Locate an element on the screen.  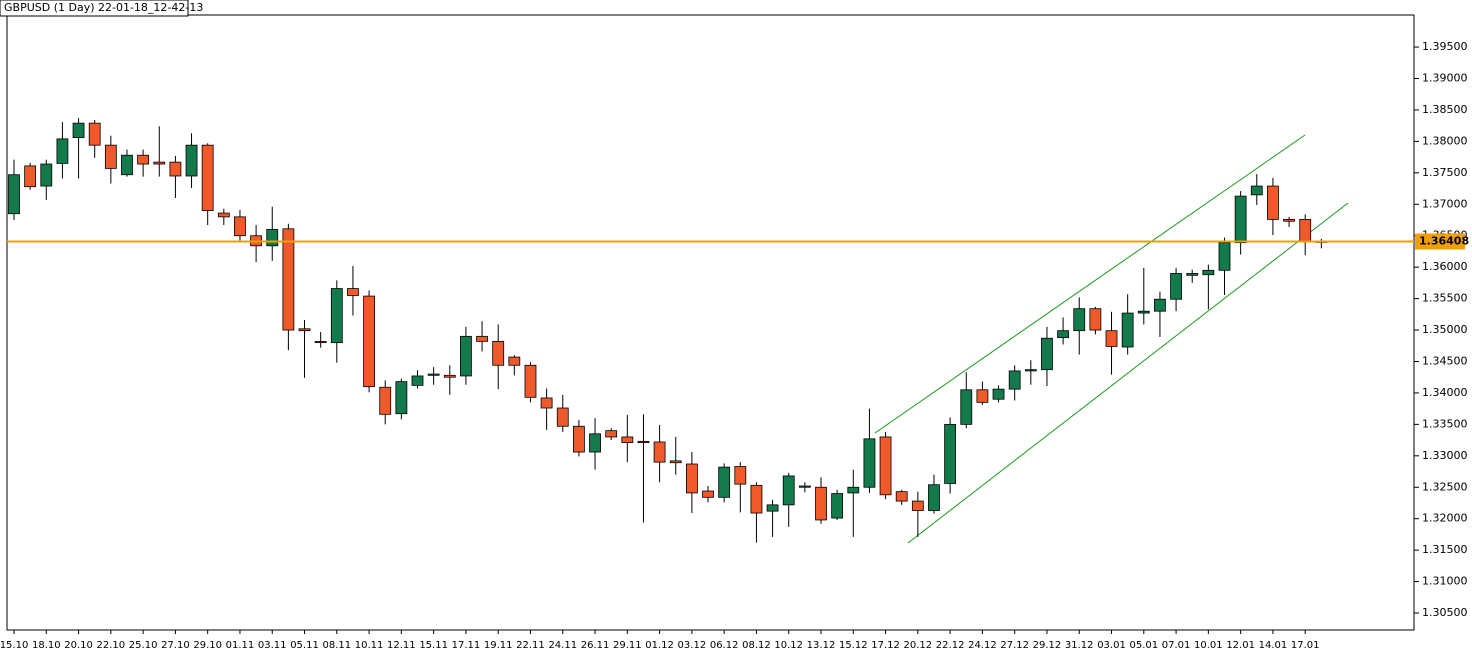
y-tick-label: 1.33000 is located at coordinates (1445, 455).